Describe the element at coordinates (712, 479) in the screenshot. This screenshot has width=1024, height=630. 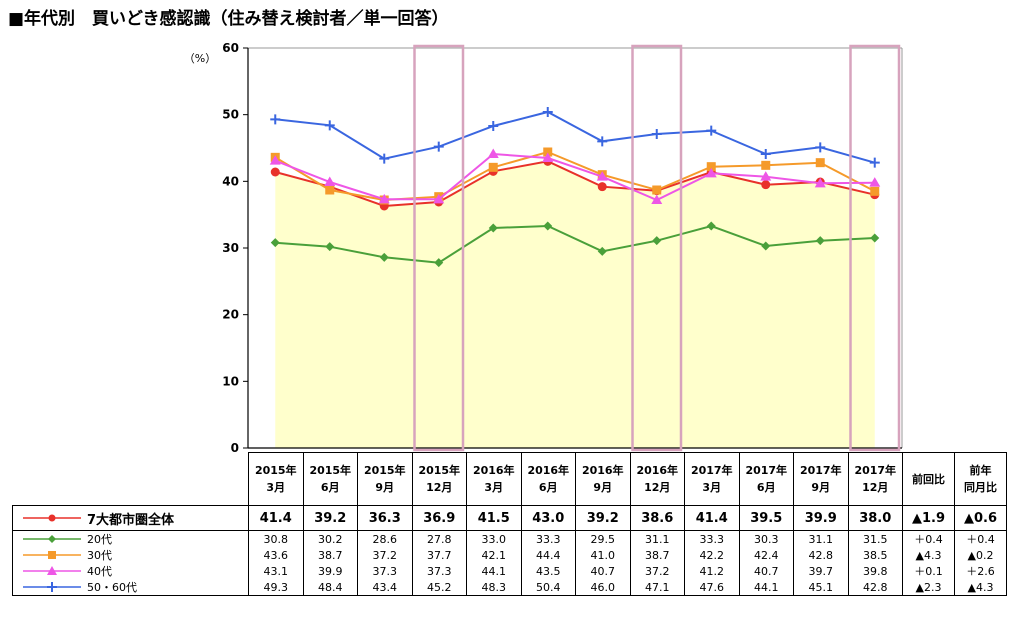
I see `column-header: 2017年 3月` at that location.